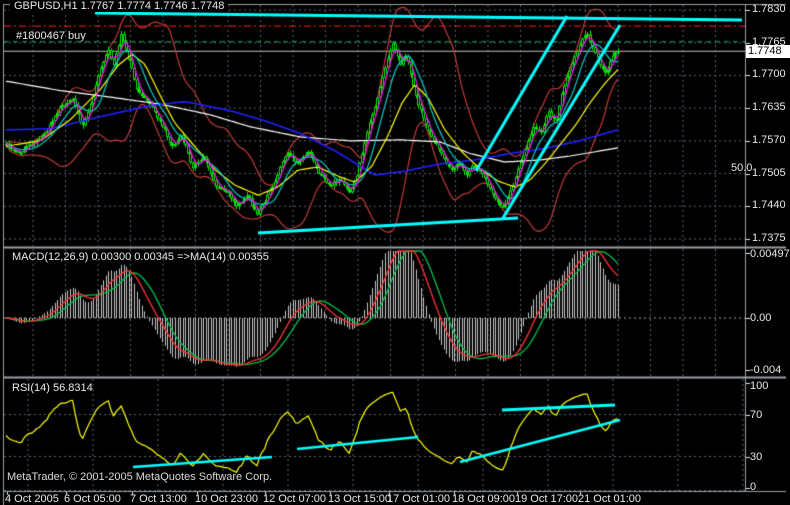 The height and width of the screenshot is (505, 790). Describe the element at coordinates (769, 205) in the screenshot. I see `price-tick-label: 1.7440` at that location.